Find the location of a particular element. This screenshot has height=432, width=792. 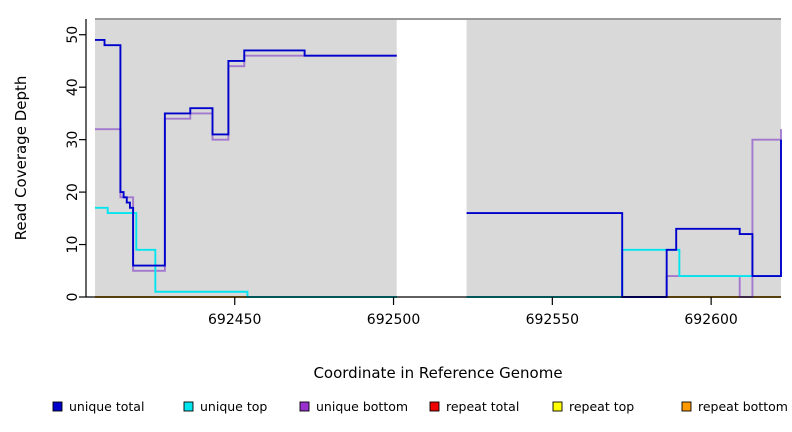

legend-item-repeat-bottom: repeat bottom is located at coordinates (734, 406).